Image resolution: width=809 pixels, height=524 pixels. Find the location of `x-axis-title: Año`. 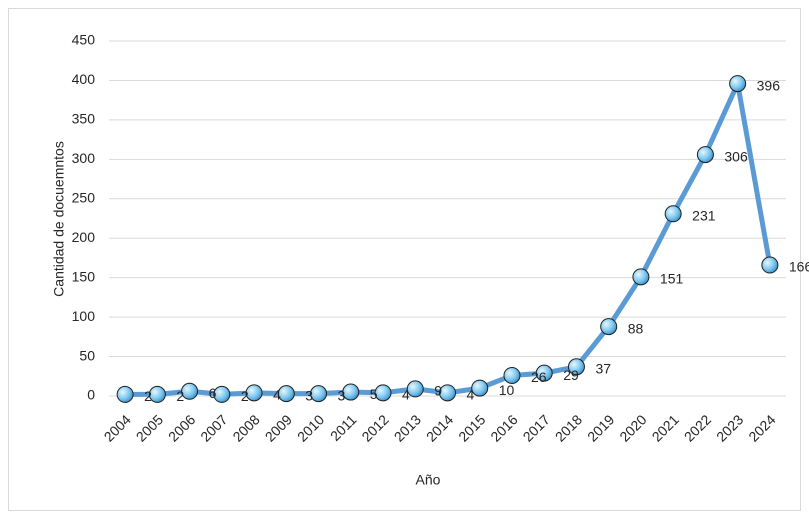

x-axis-title: Año is located at coordinates (428, 480).